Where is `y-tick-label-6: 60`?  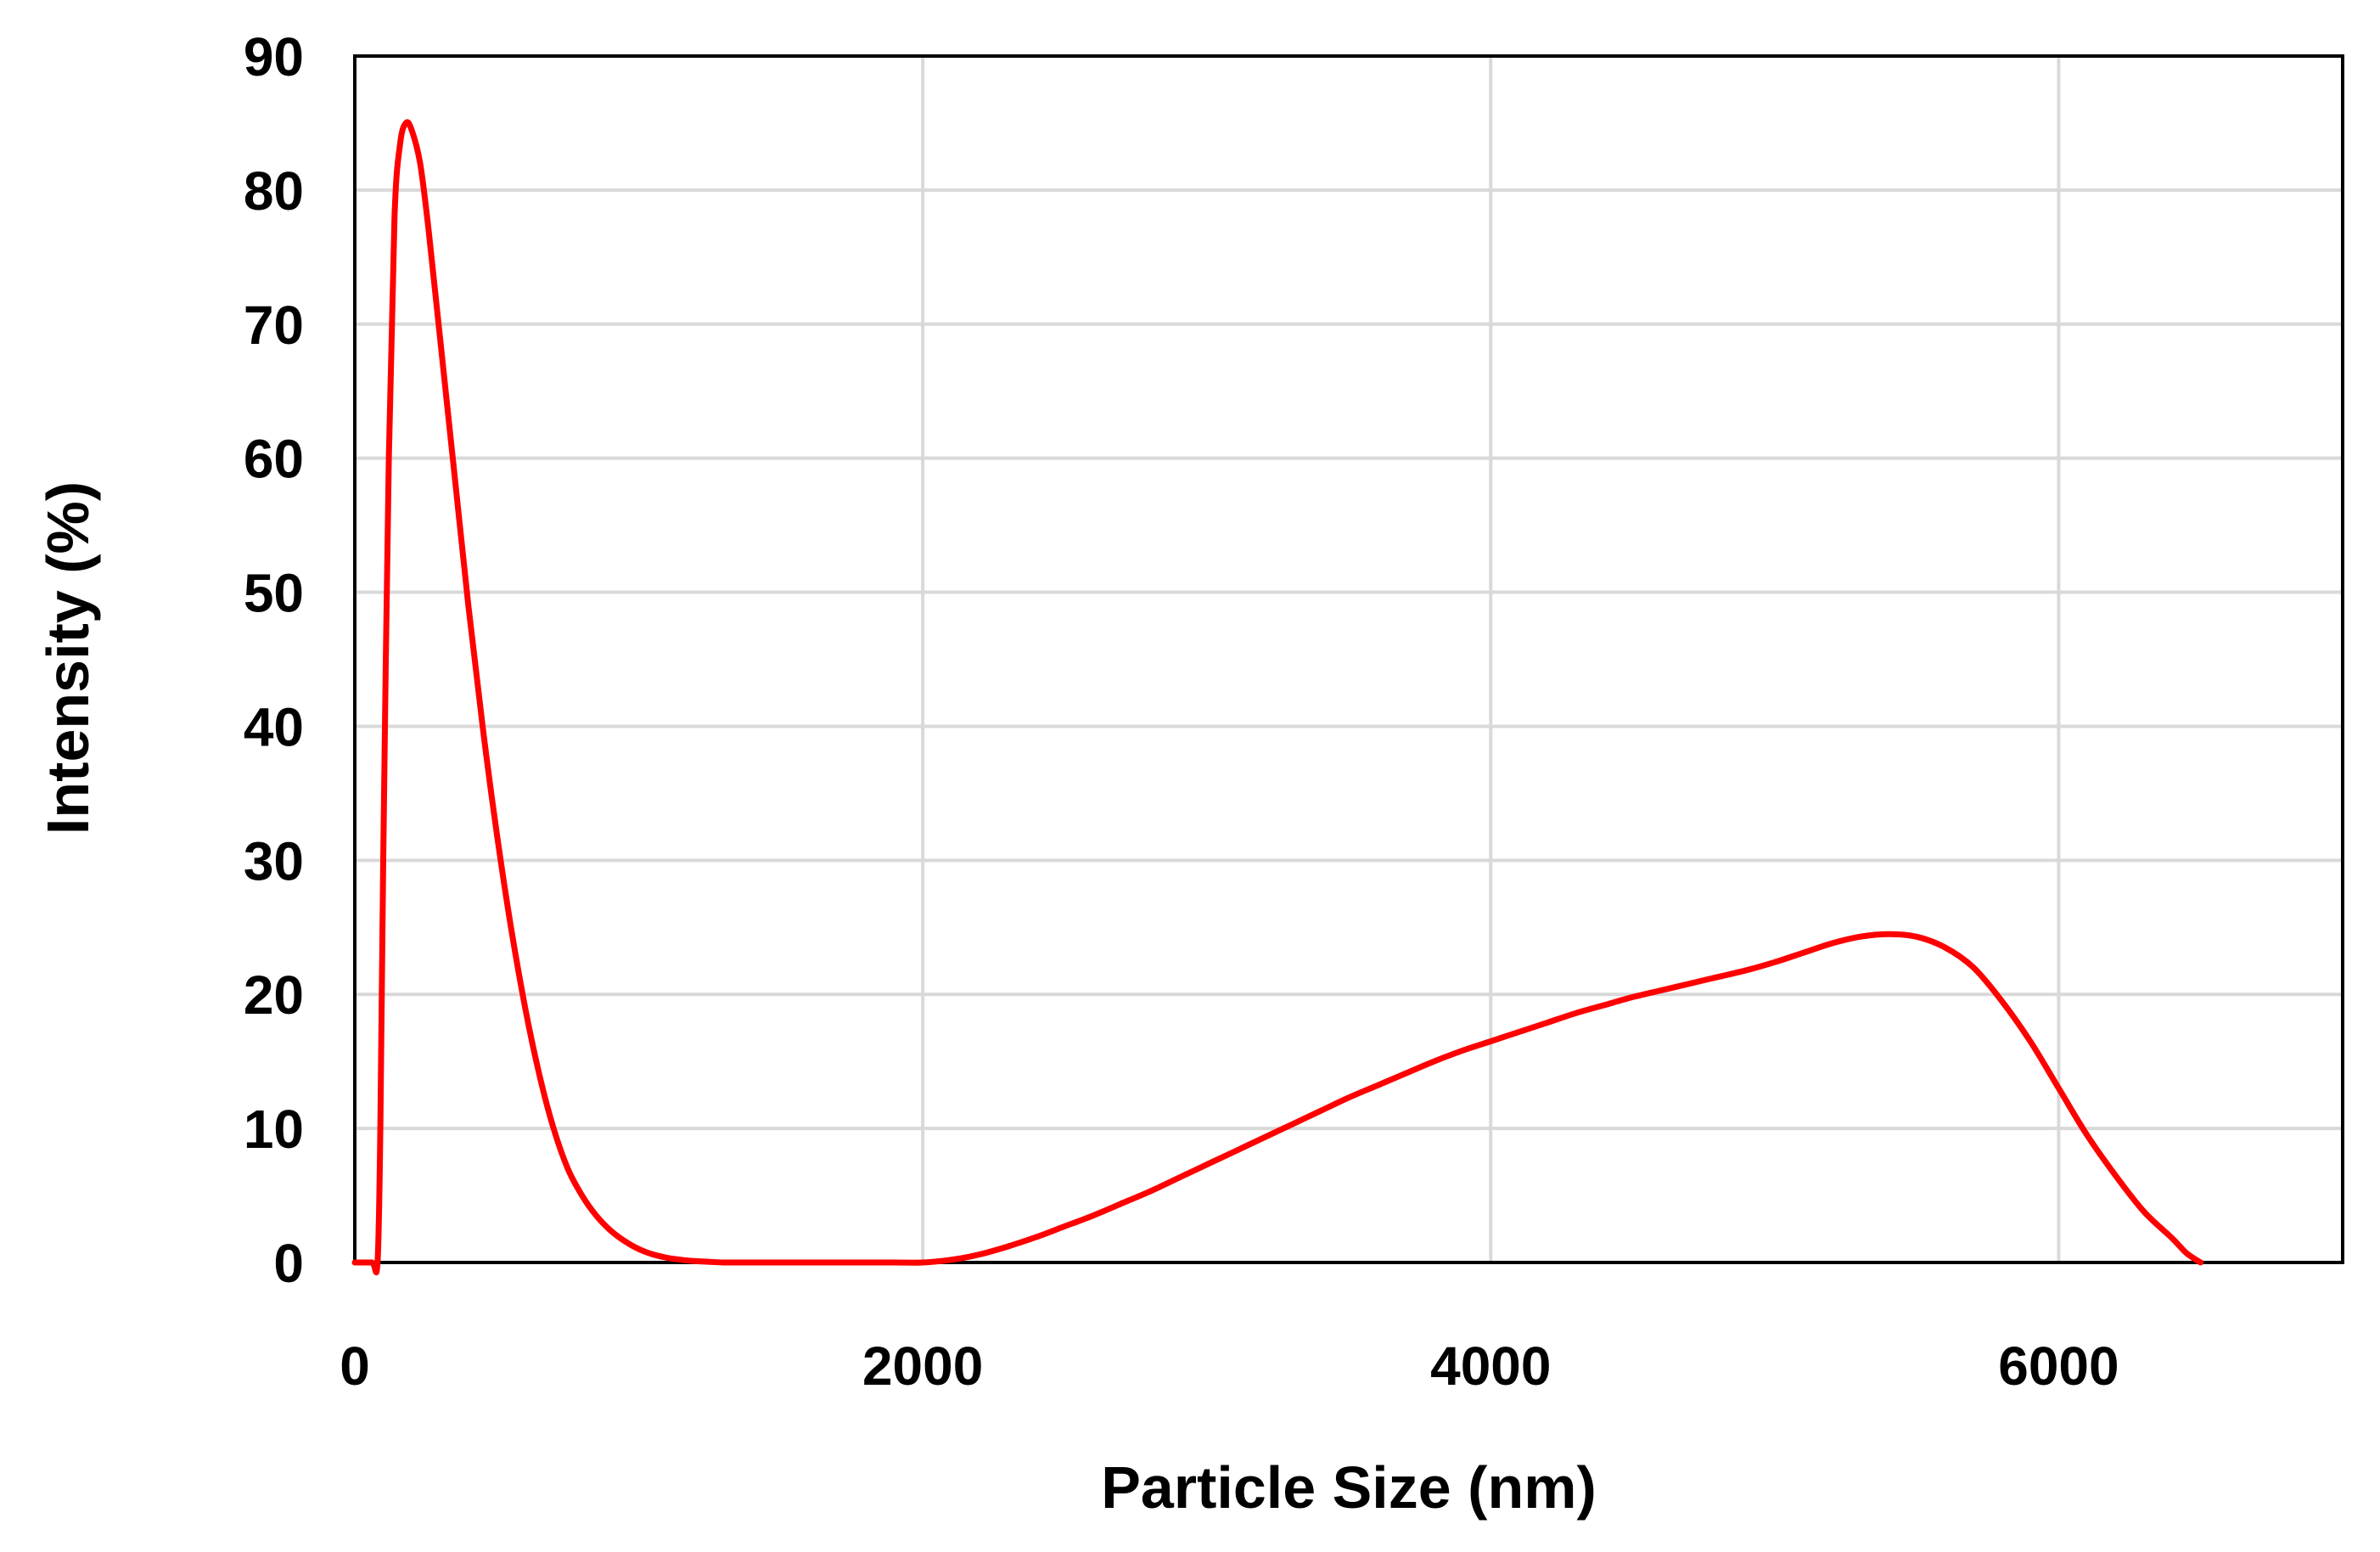 y-tick-label-6: 60 is located at coordinates (274, 459).